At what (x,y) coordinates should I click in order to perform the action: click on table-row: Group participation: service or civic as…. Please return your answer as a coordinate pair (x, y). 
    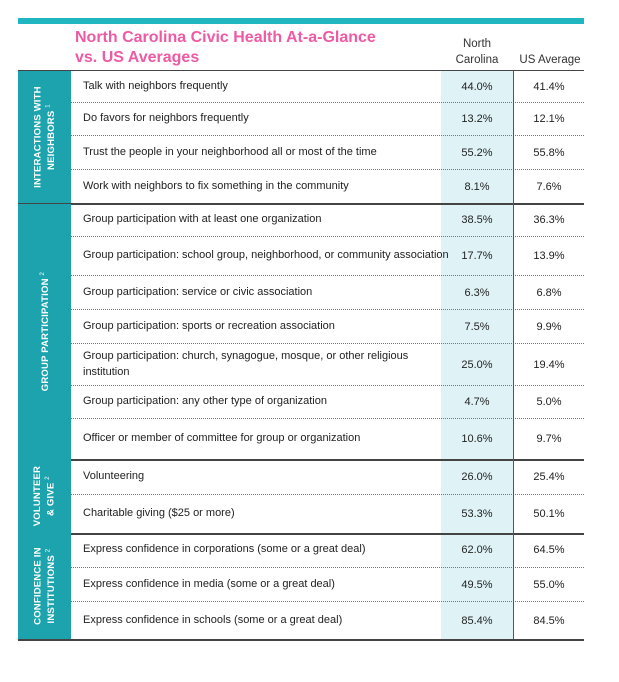
    Looking at the image, I should click on (327, 293).